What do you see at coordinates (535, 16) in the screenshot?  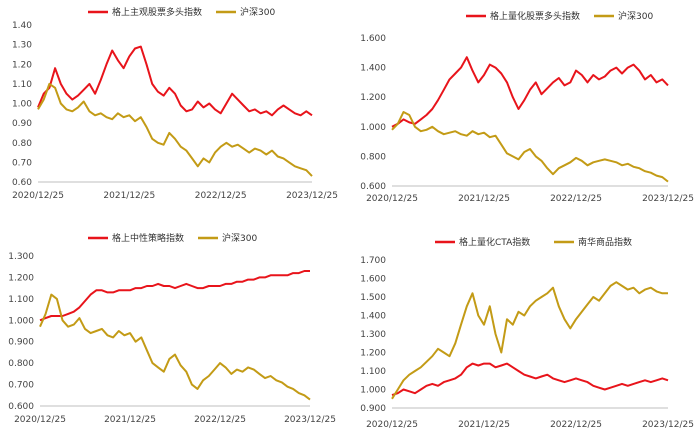 I see `legend-label-1: 格上量化股票多头指数` at bounding box center [535, 16].